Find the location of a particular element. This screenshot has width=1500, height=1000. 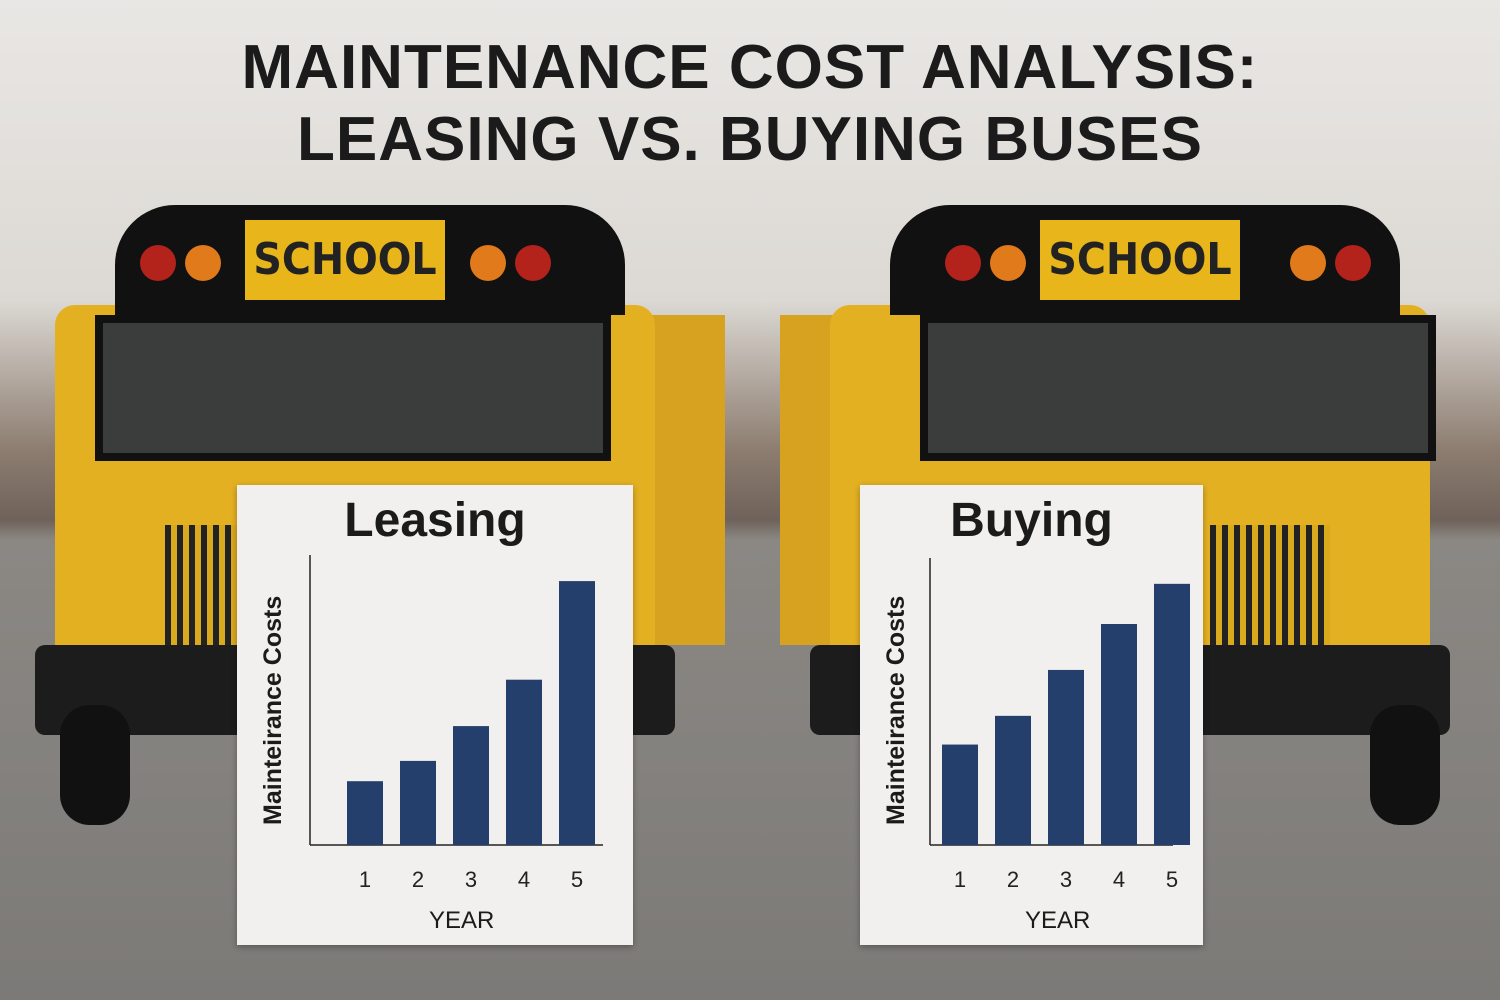

chart-title: Buying is located at coordinates (1031, 520).